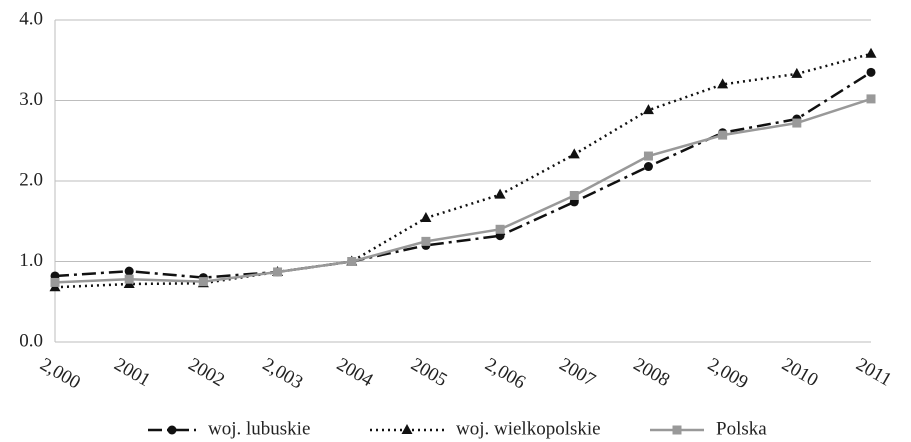 The image size is (911, 442). Describe the element at coordinates (577, 372) in the screenshot. I see `x-tick-label: 2007` at that location.